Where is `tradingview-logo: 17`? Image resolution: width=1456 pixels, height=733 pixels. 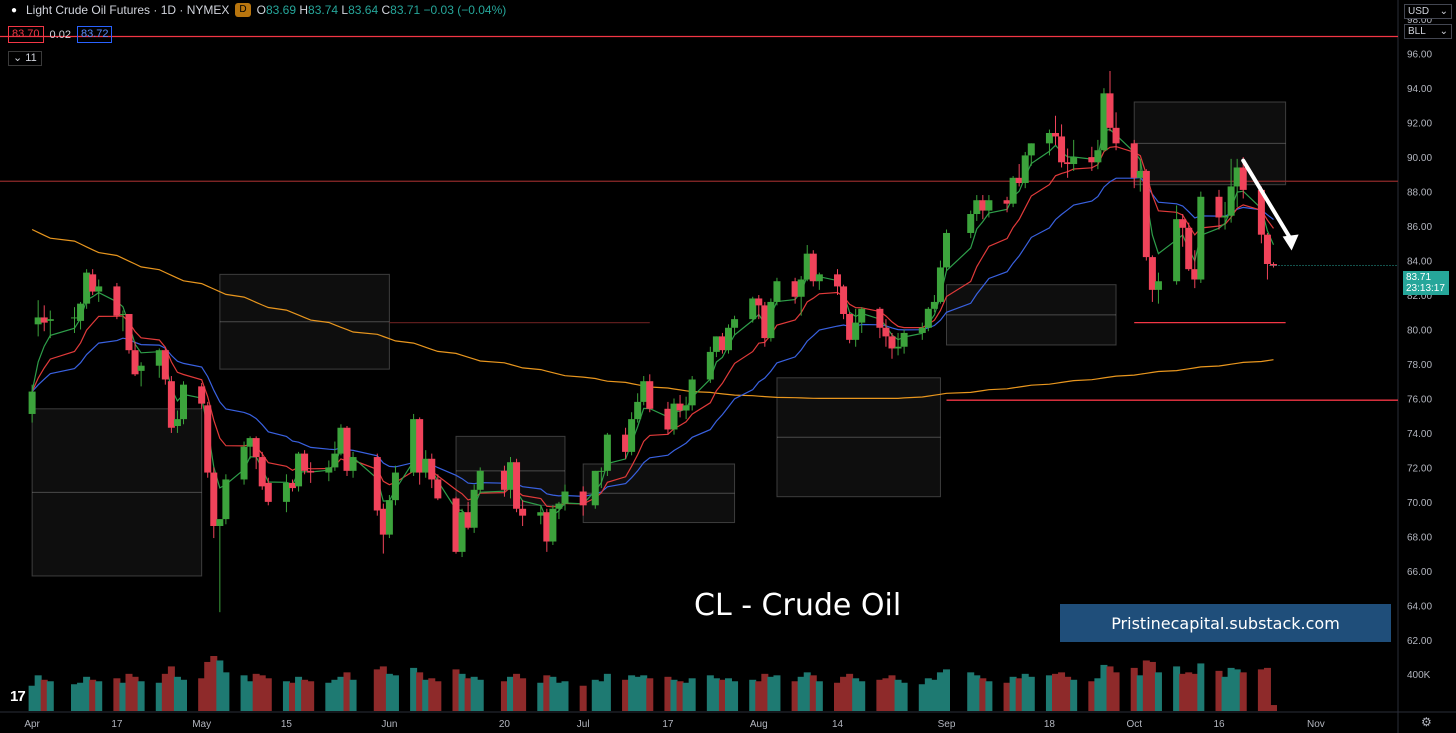 tradingview-logo: 17 is located at coordinates (18, 696).